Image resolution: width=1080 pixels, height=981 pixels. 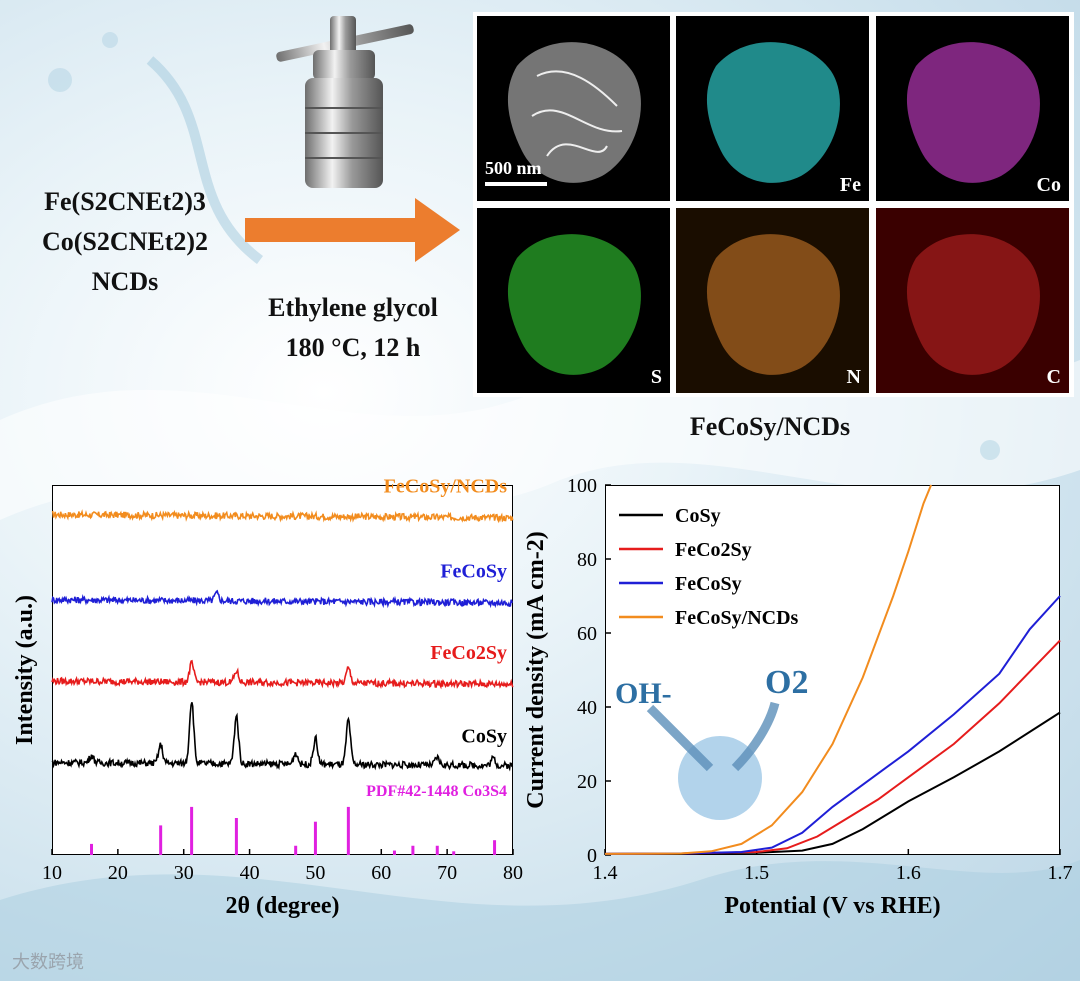 What do you see at coordinates (1048, 185) in the screenshot?
I see `eds-label-co: Co` at bounding box center [1048, 185].